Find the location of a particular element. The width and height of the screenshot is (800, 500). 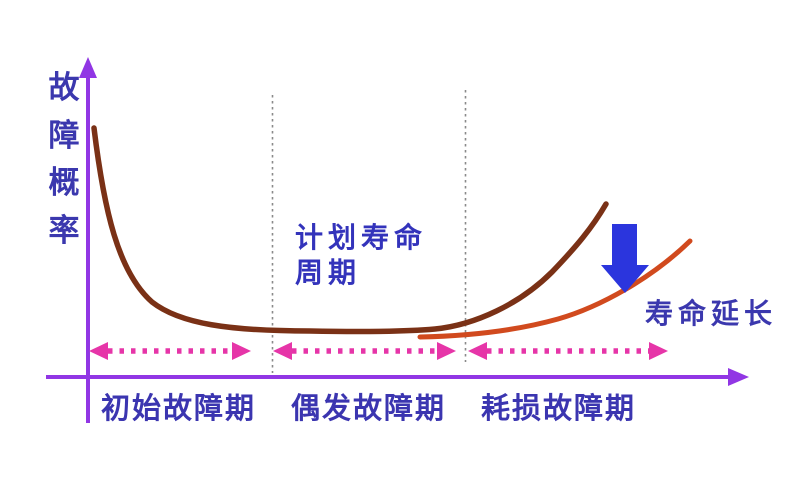

y-axis-label: 故 障 概 率 is located at coordinates (64, 159).